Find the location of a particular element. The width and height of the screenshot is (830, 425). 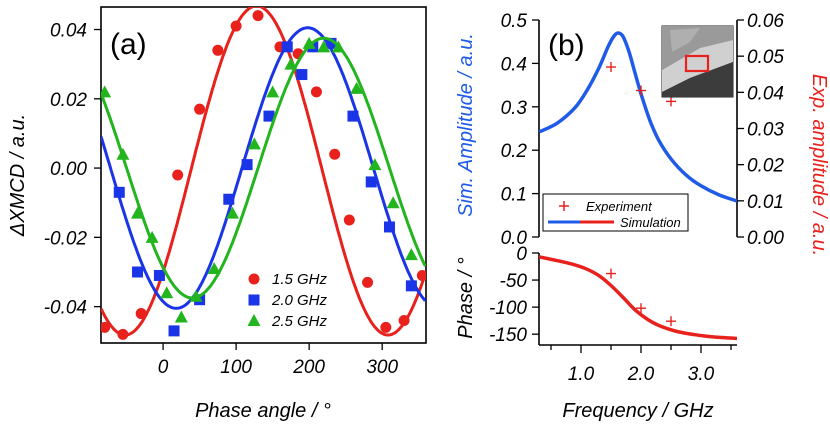

inset-roi-marker is located at coordinates (697, 63).